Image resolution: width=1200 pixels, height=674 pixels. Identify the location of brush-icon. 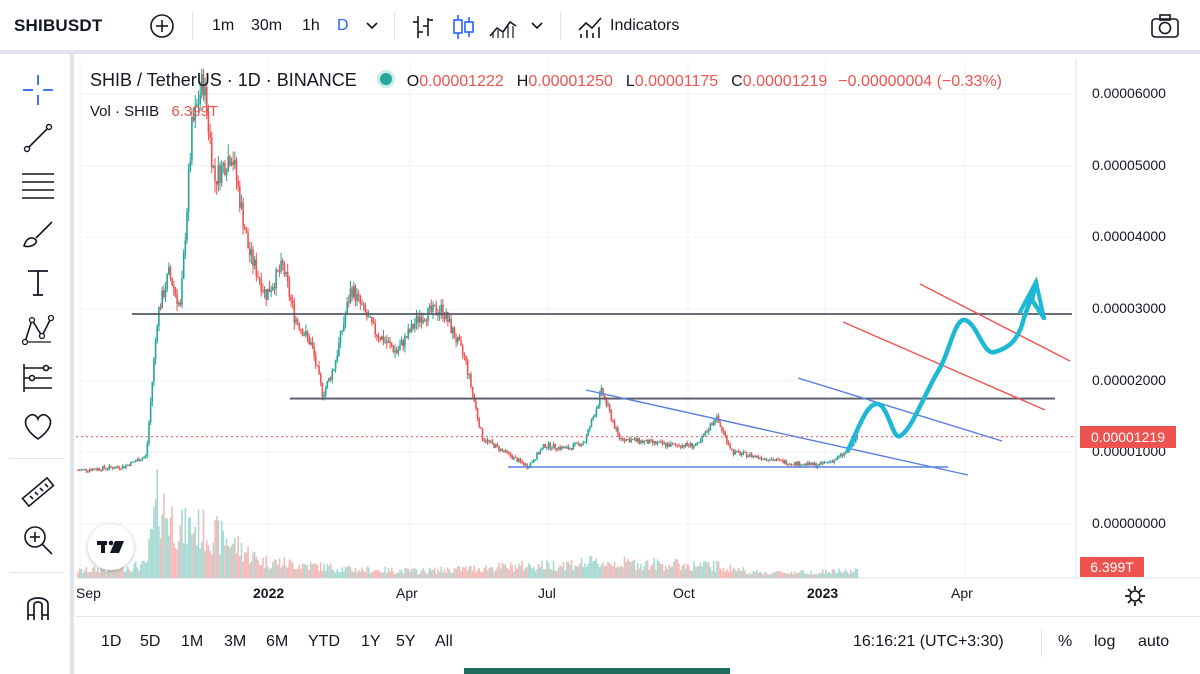
(38, 234).